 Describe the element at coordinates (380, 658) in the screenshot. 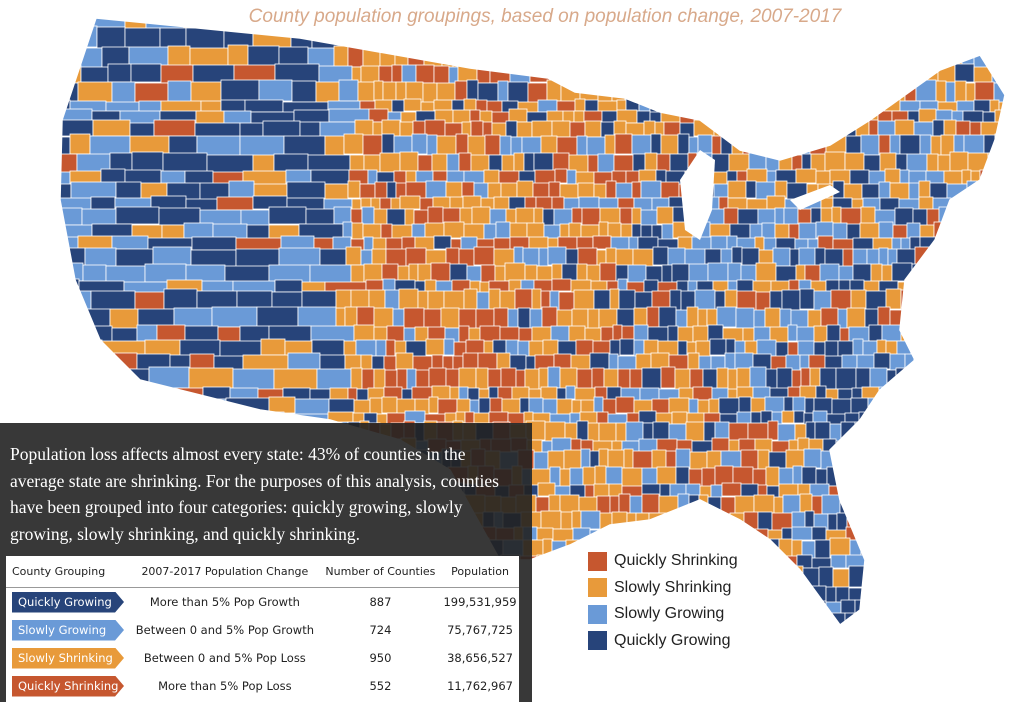

I see `count-cell: 950` at that location.